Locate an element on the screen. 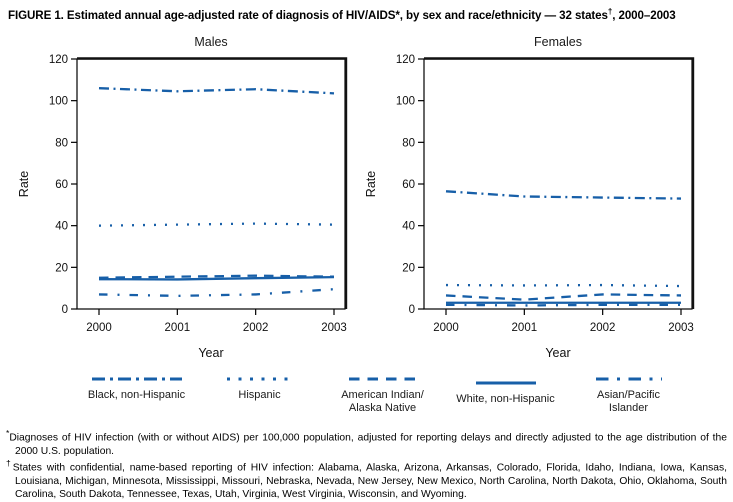 The image size is (733, 502). legend-label-american-indian-alaska-native: American Indian/ Alaska Native is located at coordinates (382, 402).